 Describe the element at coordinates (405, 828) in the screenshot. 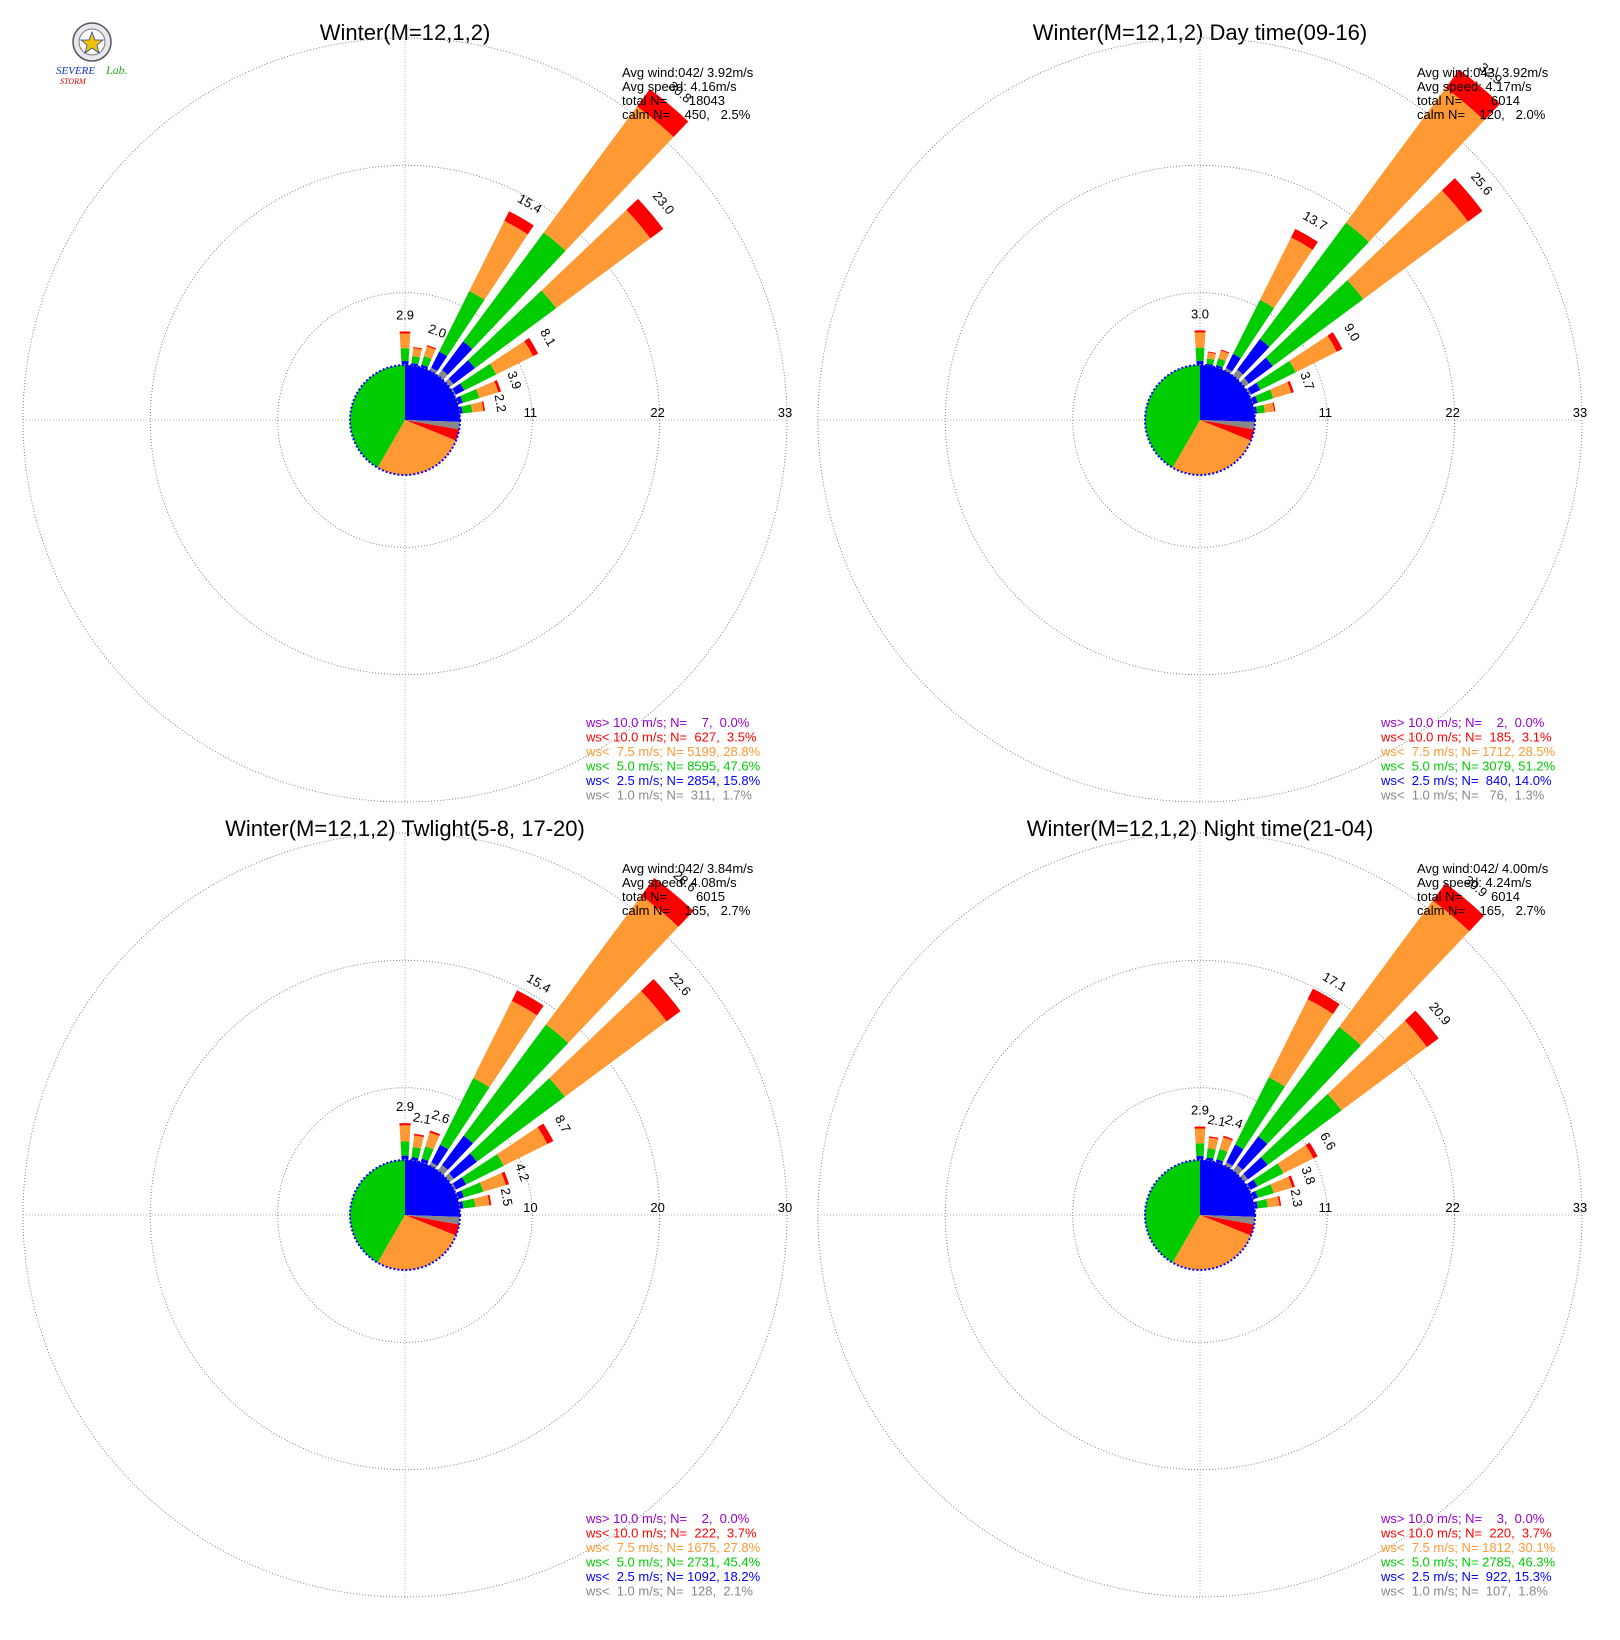

I see `chart-title: Winter(M=12,1,2) Twlight(5-8, 17-20)` at that location.